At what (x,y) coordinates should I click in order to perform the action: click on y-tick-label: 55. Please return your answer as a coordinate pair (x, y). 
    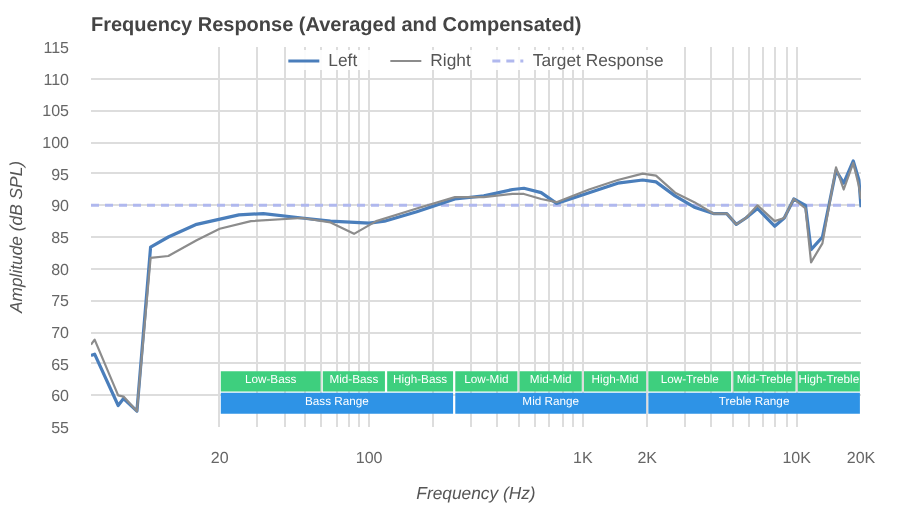
    Looking at the image, I should click on (61, 428).